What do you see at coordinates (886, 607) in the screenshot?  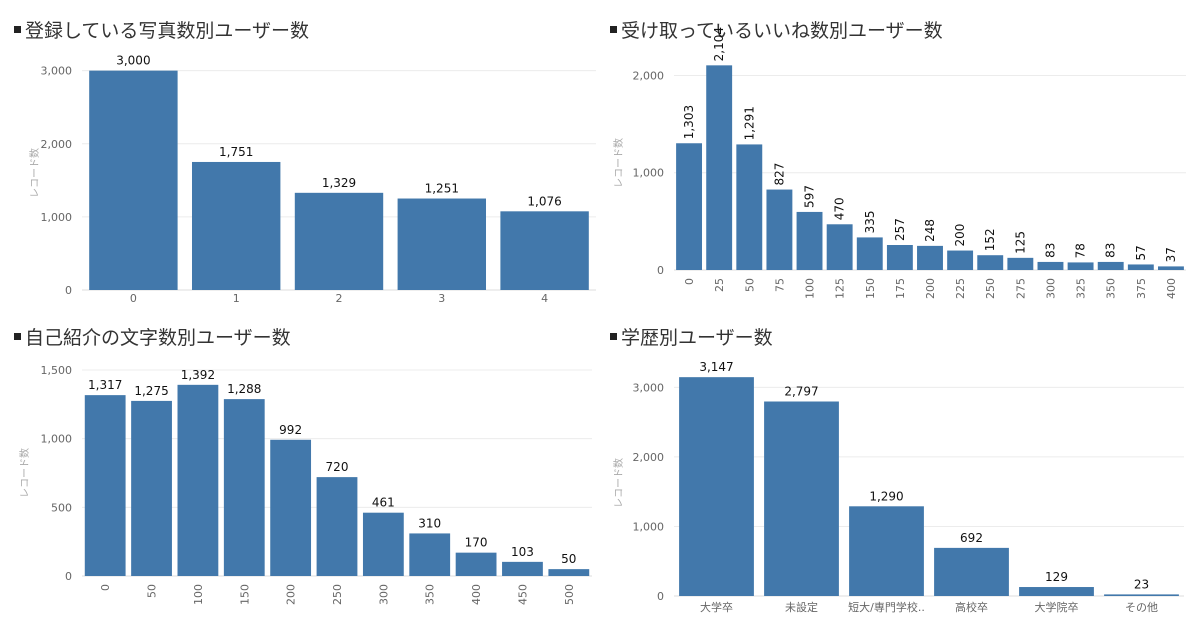 I see `x-tick-label: 短大/専門学校..` at bounding box center [886, 607].